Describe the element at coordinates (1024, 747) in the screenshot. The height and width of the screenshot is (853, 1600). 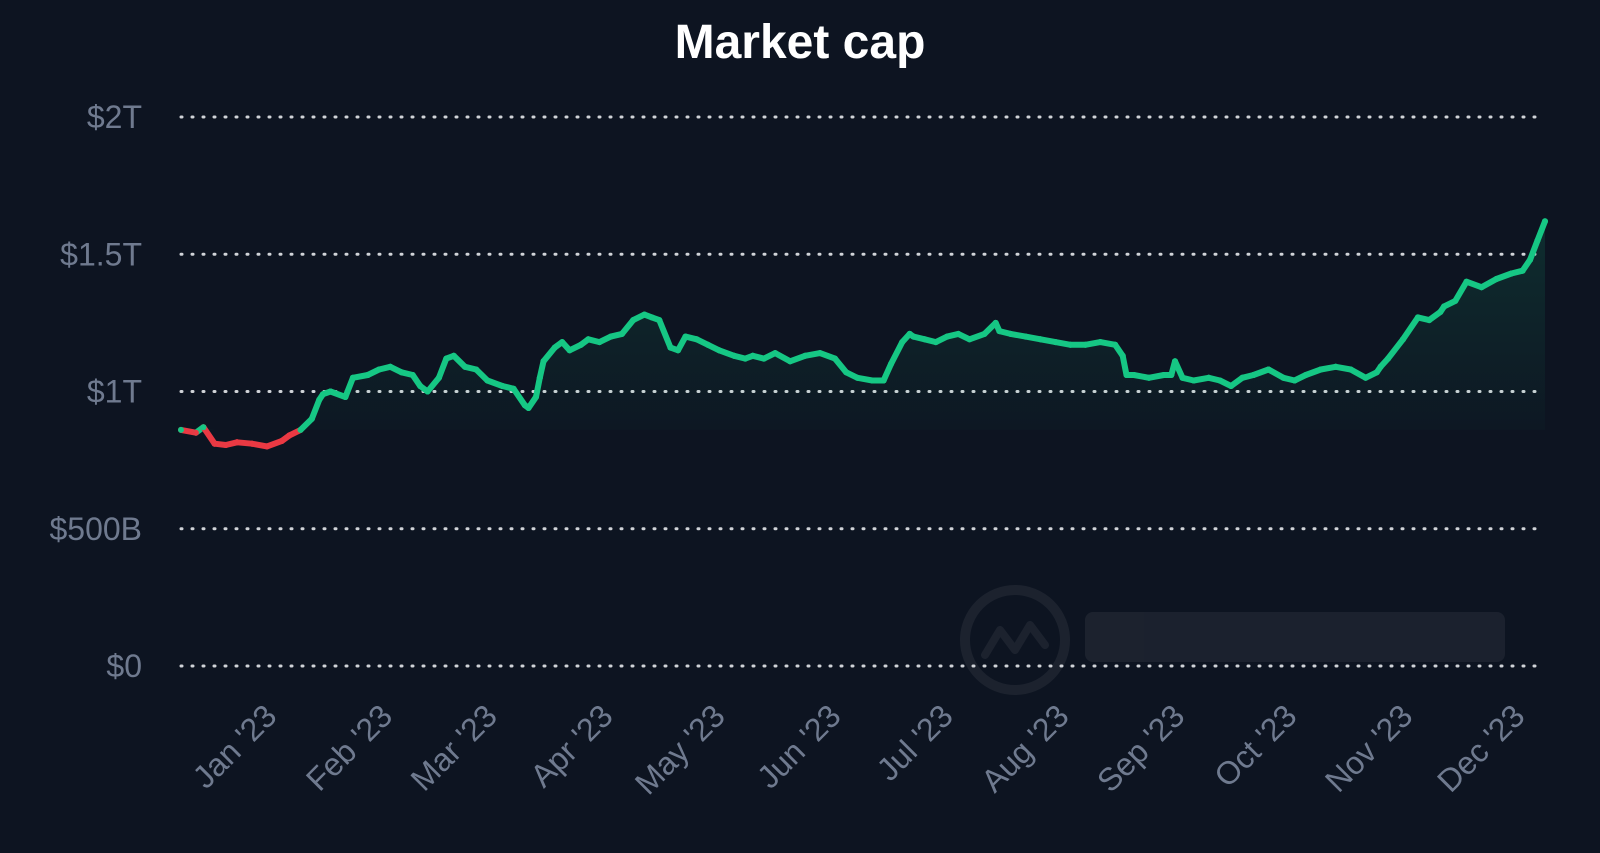
I see `x-tick-label: Aug '23` at that location.